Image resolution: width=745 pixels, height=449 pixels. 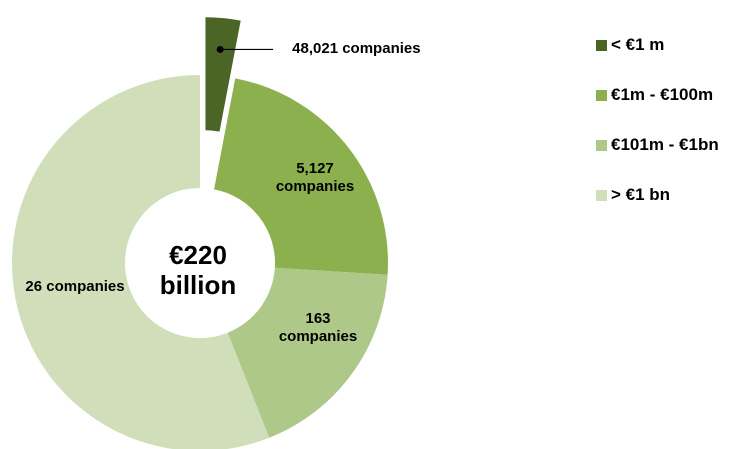 I want to click on legend-item: > €1 bn, so click(x=657, y=195).